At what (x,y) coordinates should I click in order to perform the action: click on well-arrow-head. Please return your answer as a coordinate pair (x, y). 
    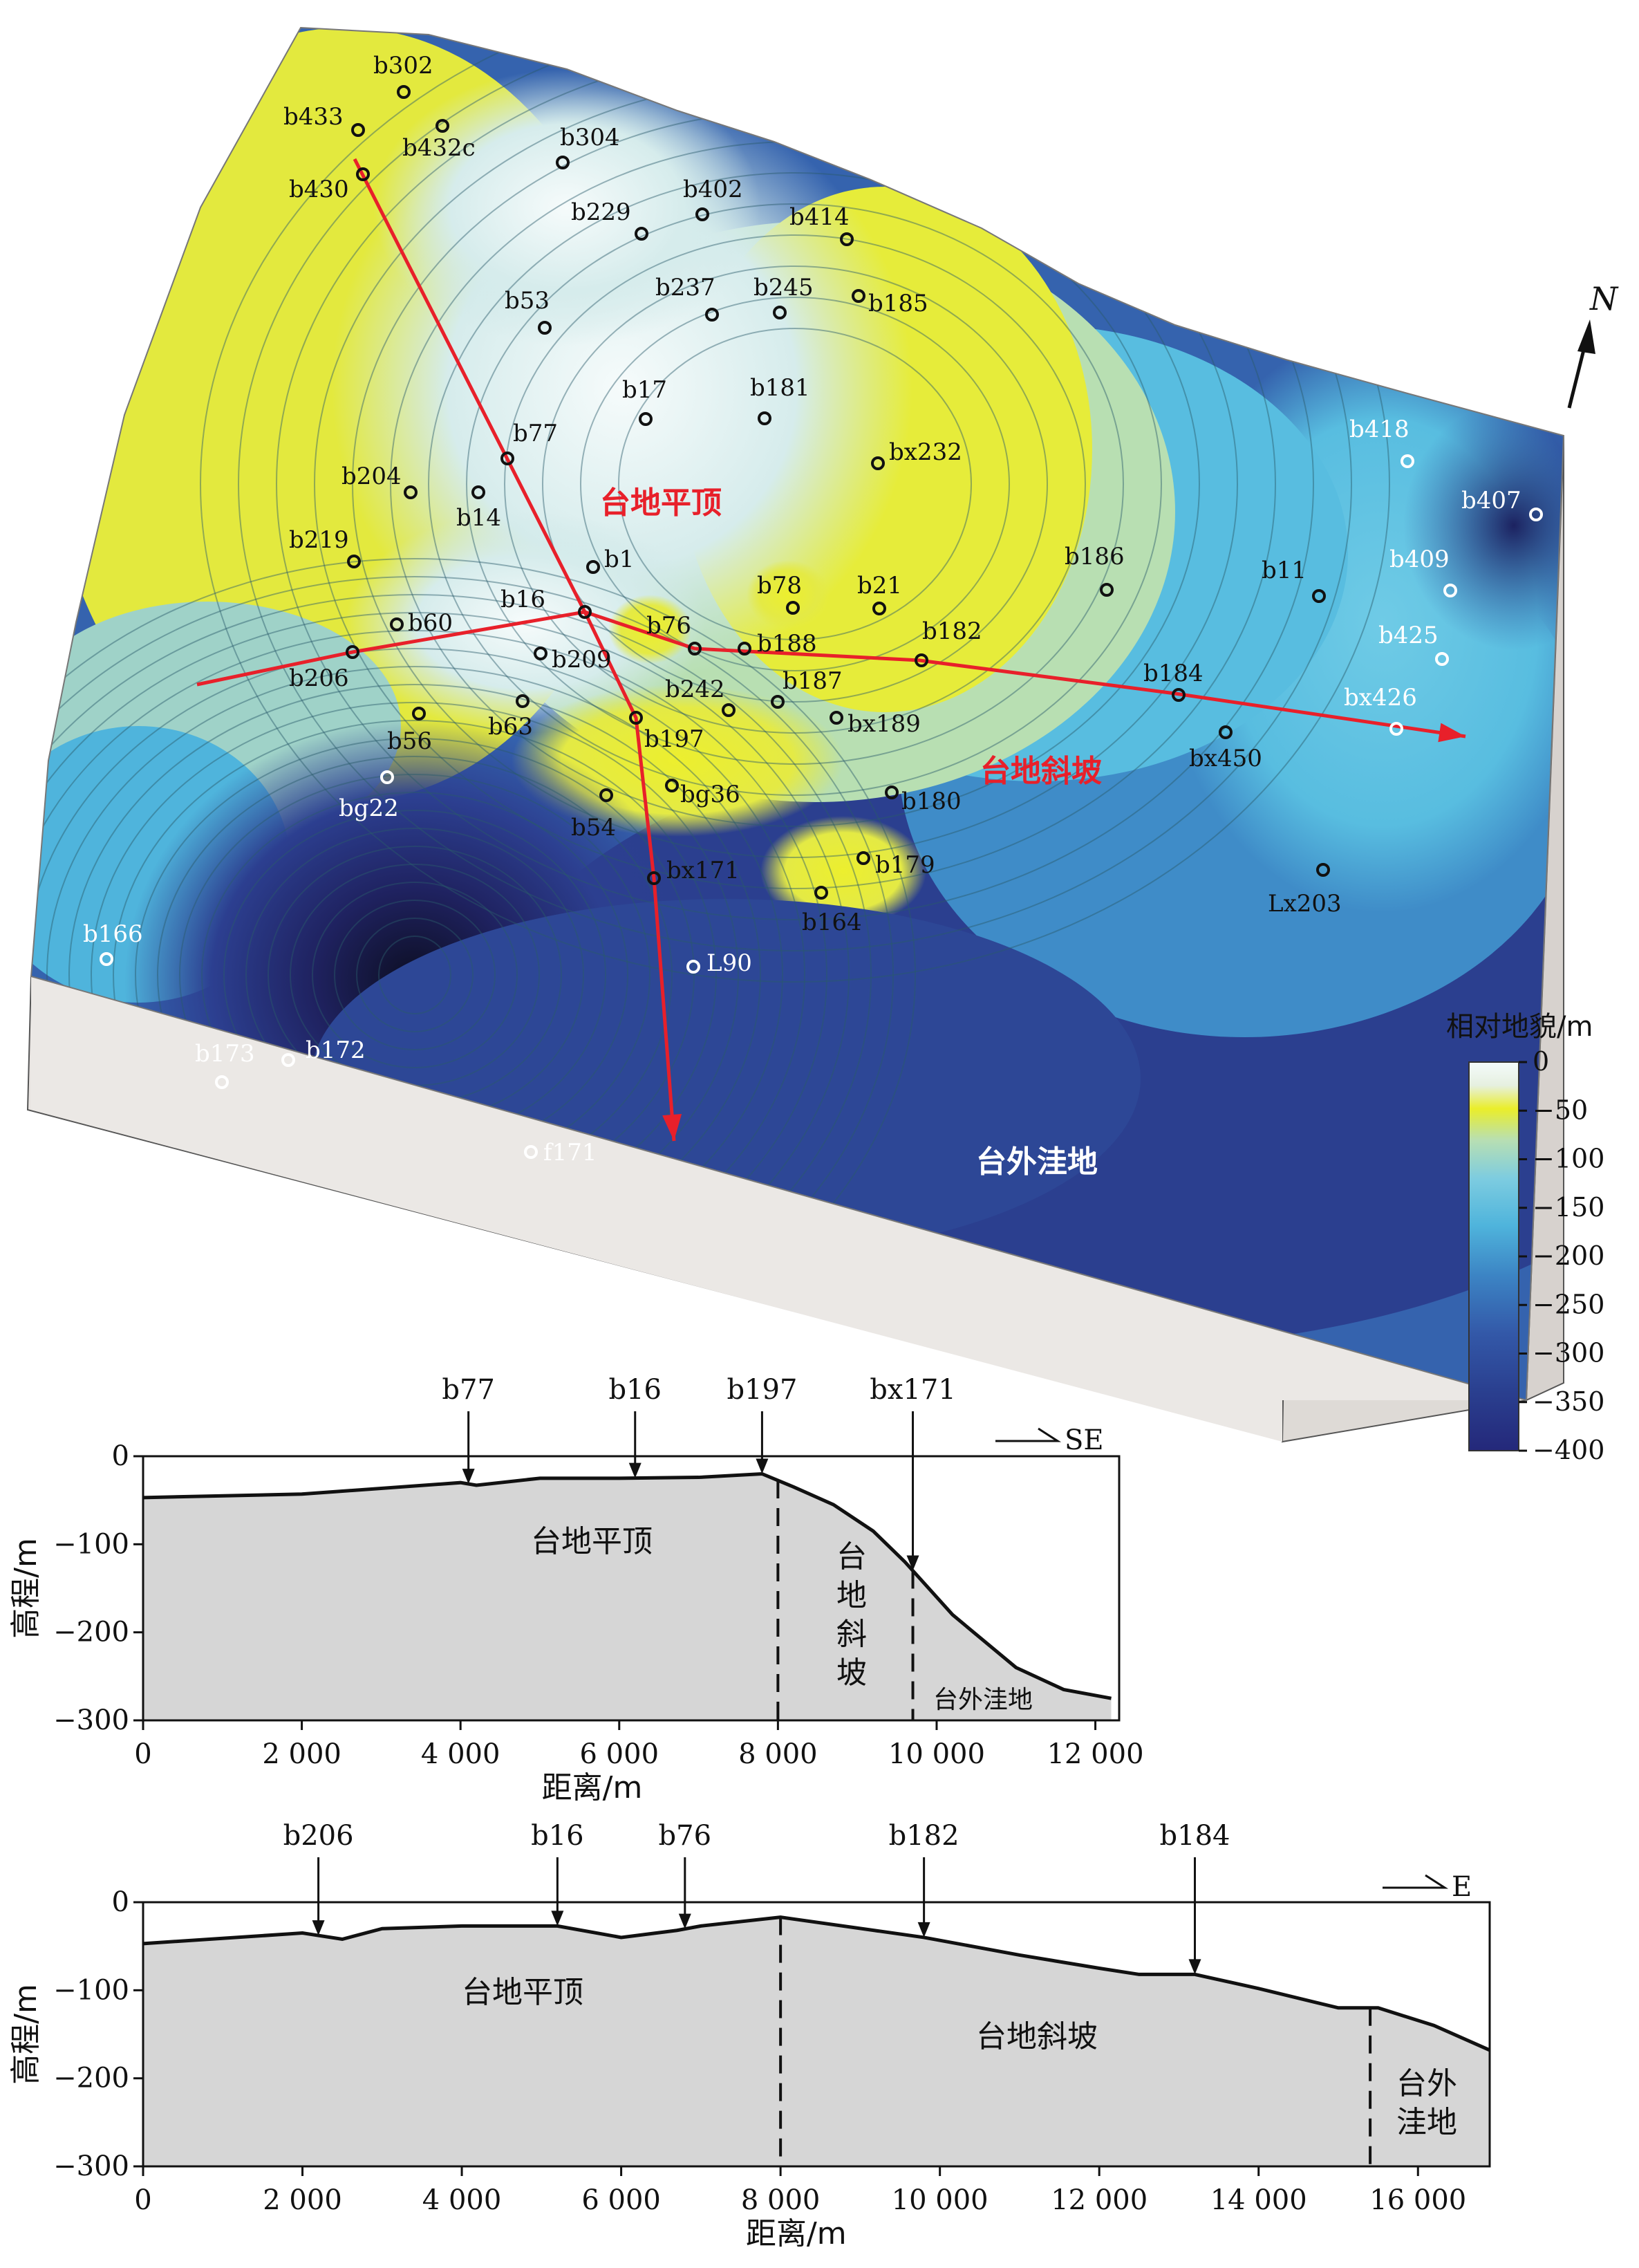
    Looking at the image, I should click on (1194, 1967).